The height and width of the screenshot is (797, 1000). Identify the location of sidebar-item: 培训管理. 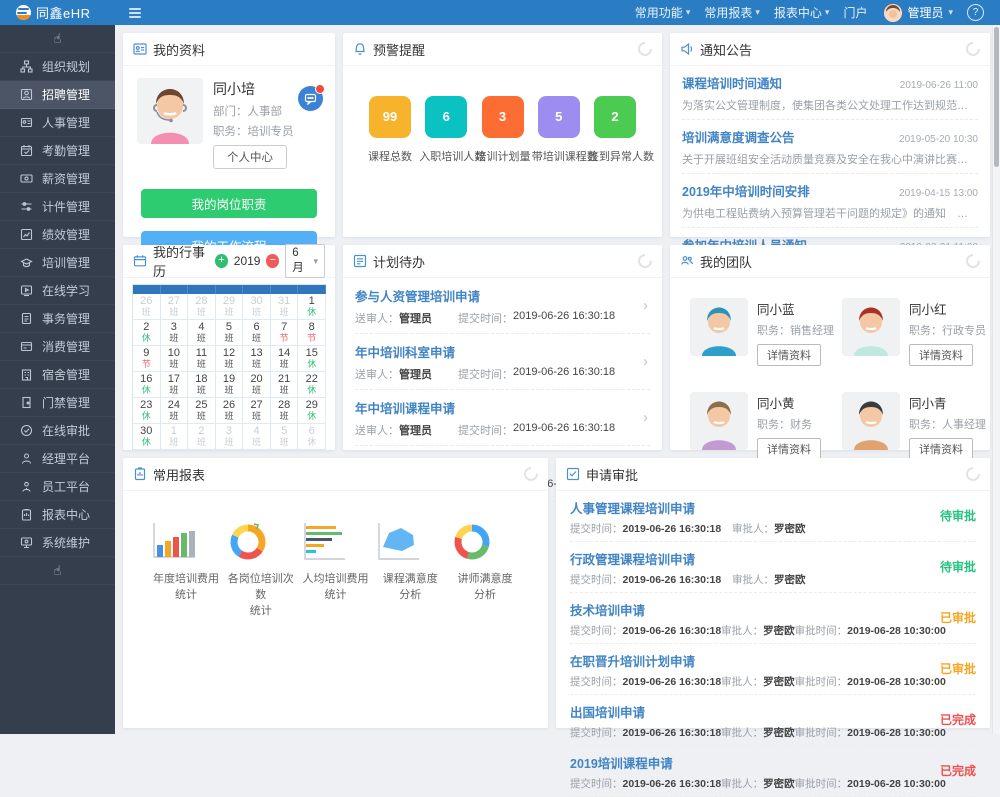
(57, 263).